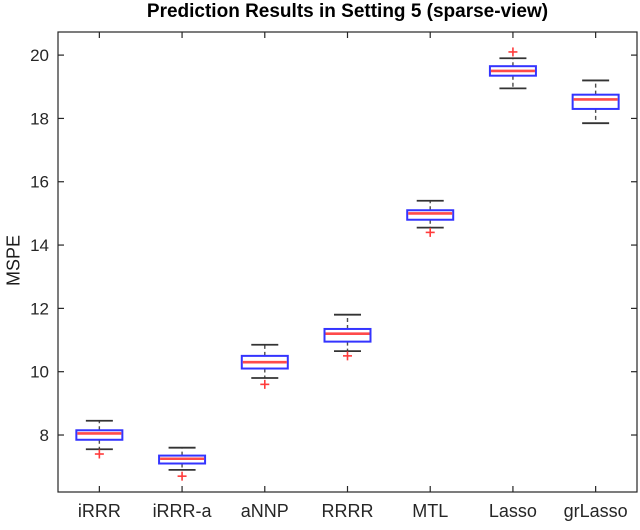  What do you see at coordinates (39, 55) in the screenshot?
I see `y-tick-label: 20` at bounding box center [39, 55].